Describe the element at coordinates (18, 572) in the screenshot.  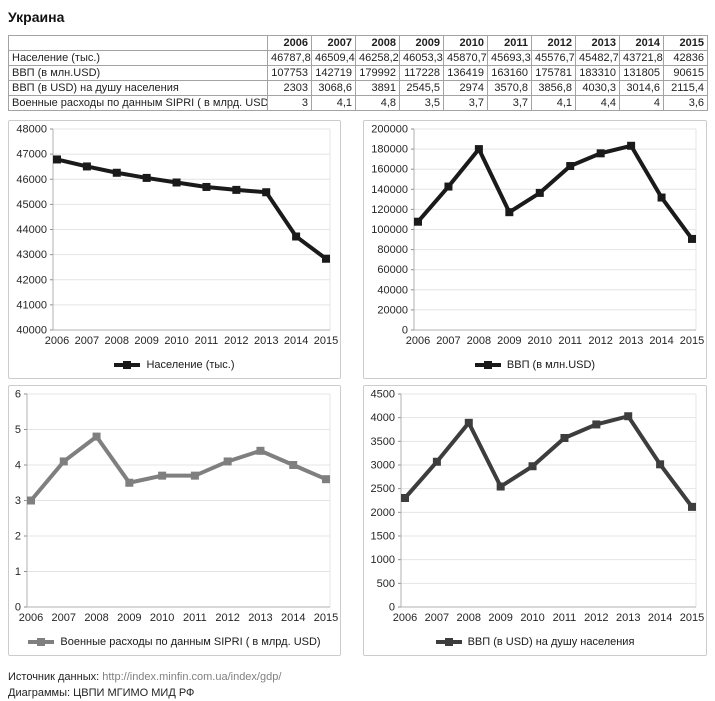
I see `svg-text: 1` at that location.